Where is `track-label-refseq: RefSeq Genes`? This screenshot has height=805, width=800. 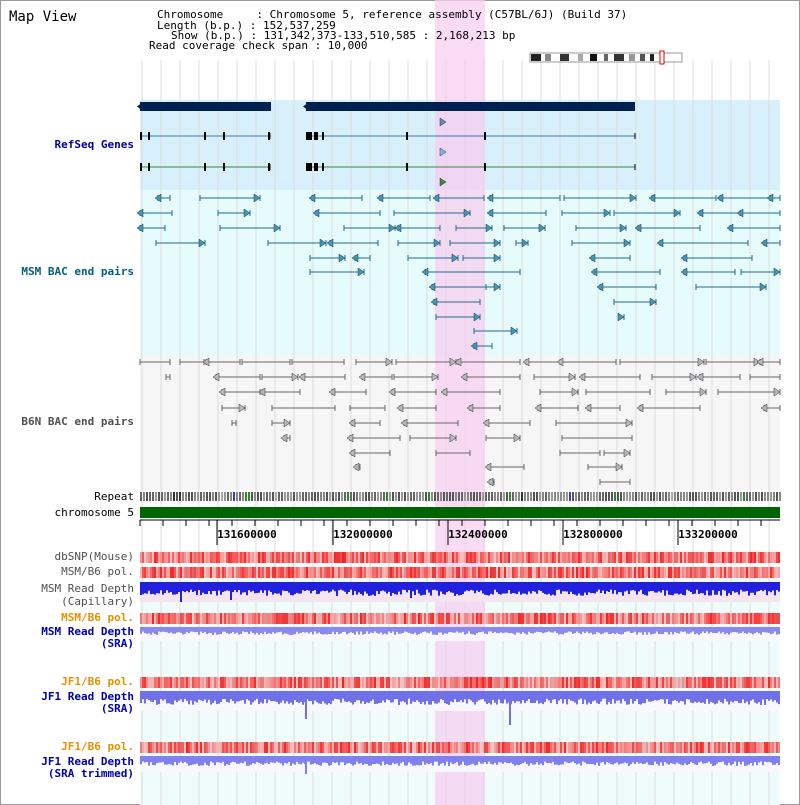 track-label-refseq: RefSeq Genes is located at coordinates (94, 144).